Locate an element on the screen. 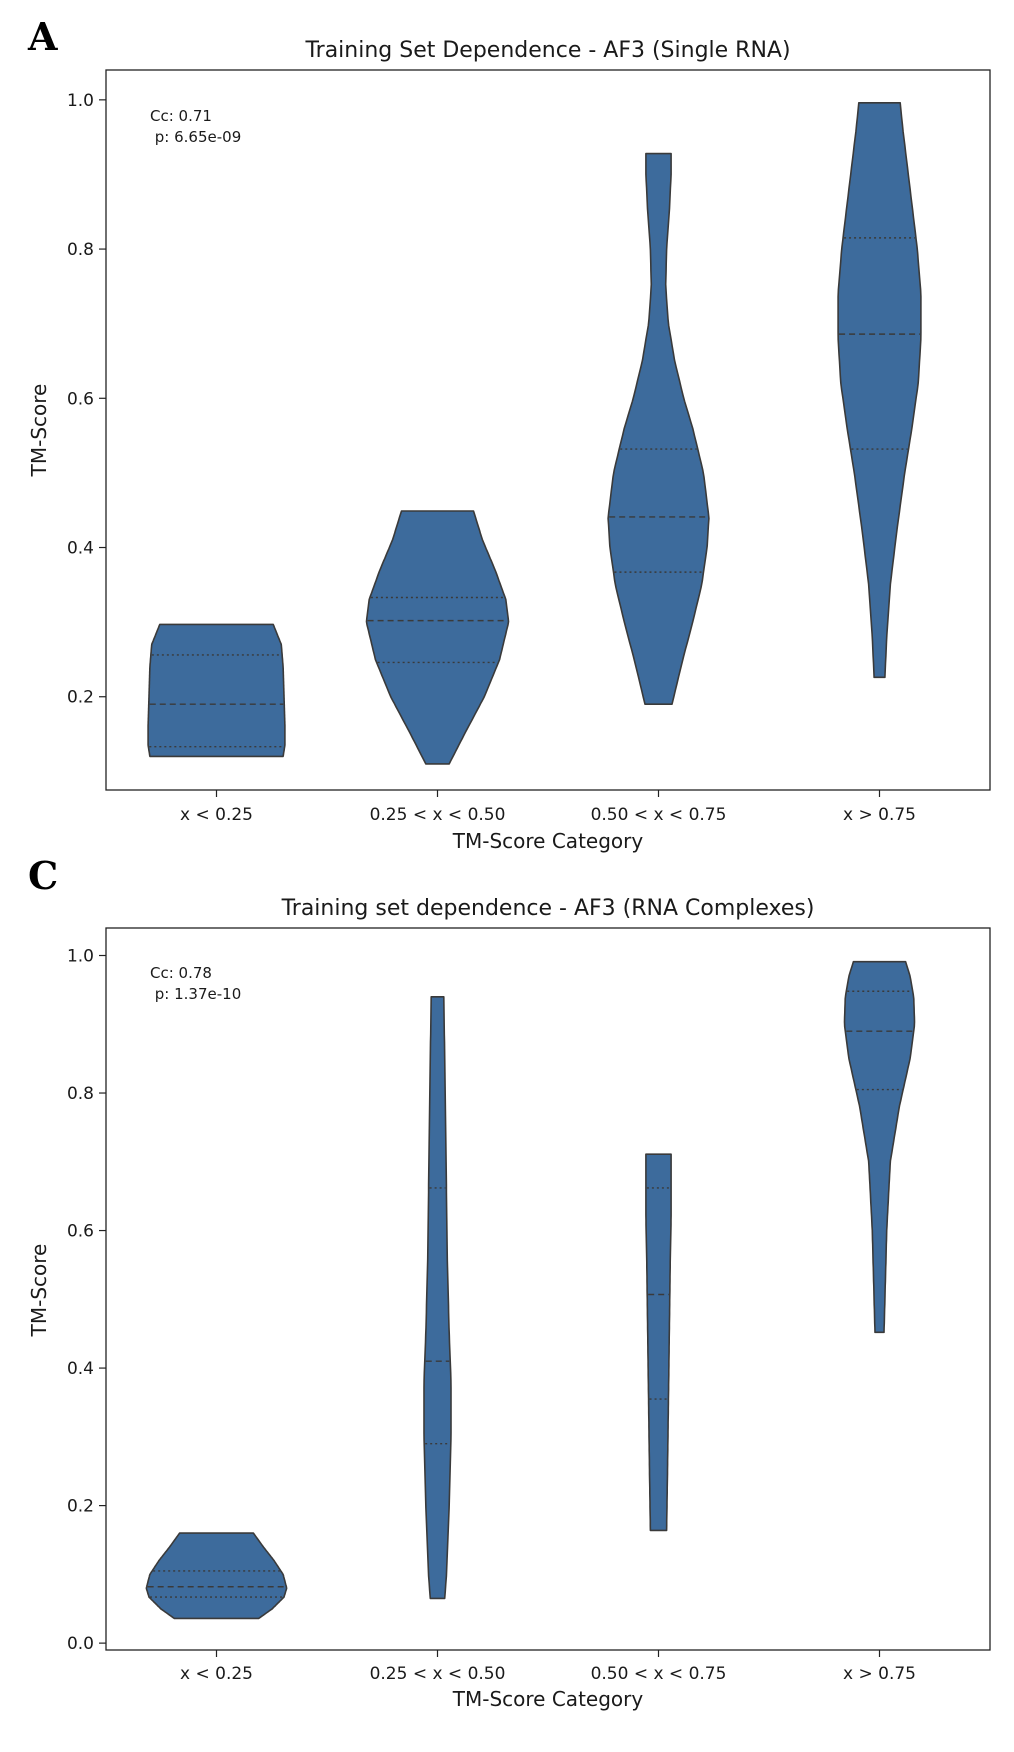 Image resolution: width=1014 pixels, height=1752 pixels. y-axis-label-a: TM-Score is located at coordinates (39, 431).